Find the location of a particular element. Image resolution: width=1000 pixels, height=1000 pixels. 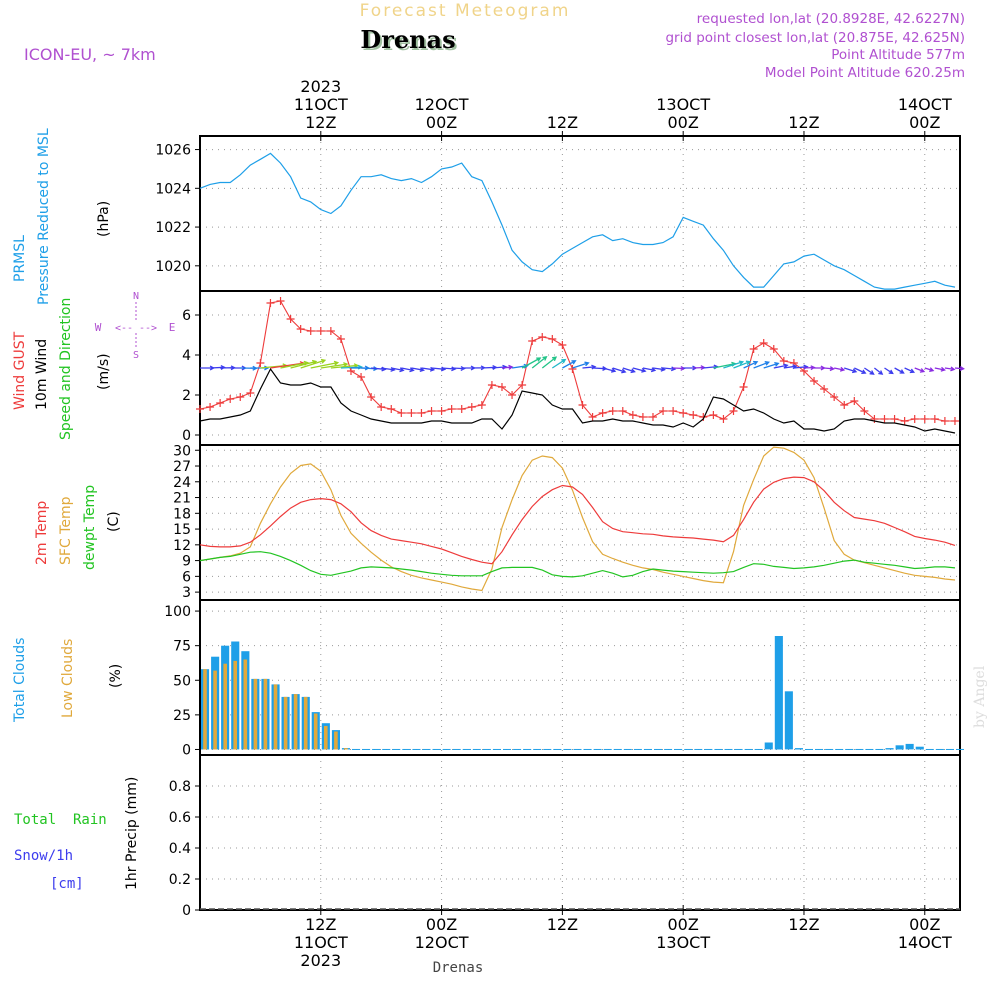

wind-speed-direction-label: Speed and Direction is located at coordinates (66, 369).